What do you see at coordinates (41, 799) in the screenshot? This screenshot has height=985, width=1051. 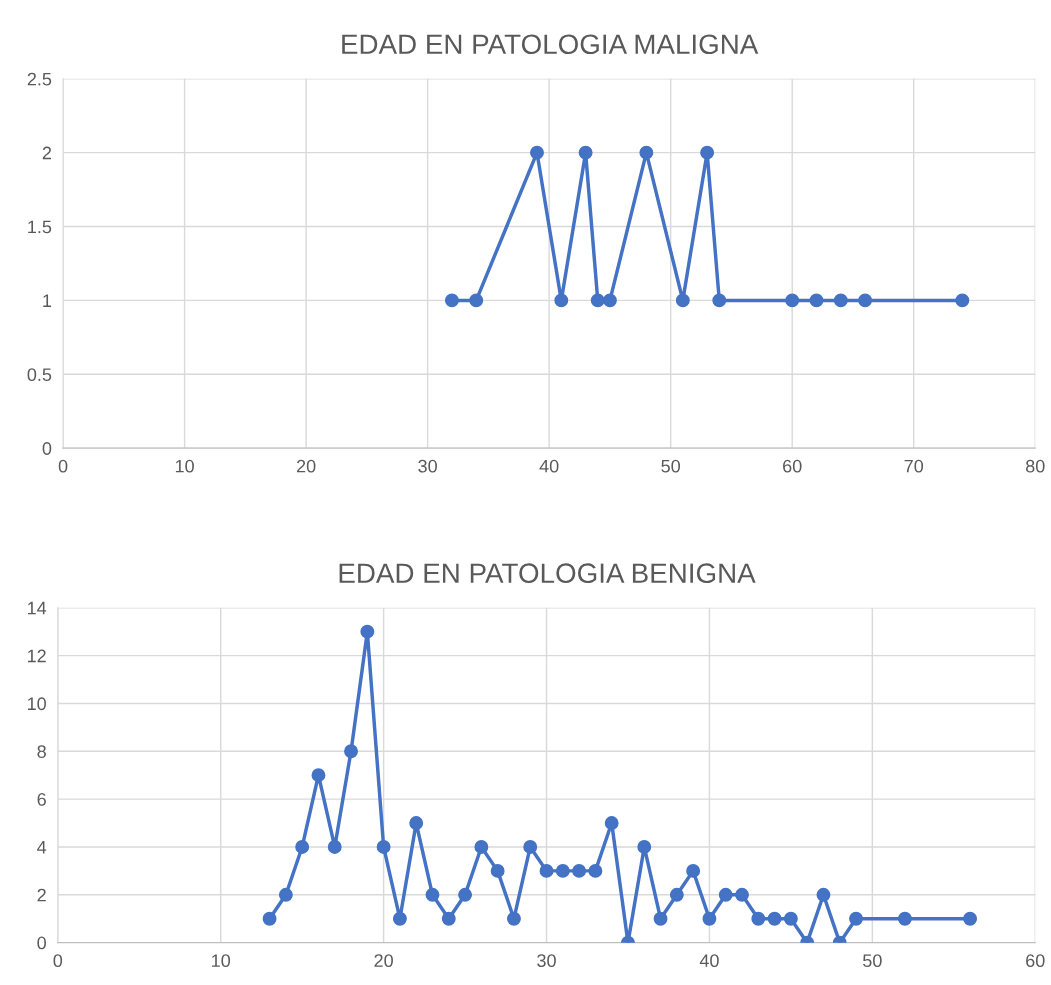 I see `y-tick-label: 6` at bounding box center [41, 799].